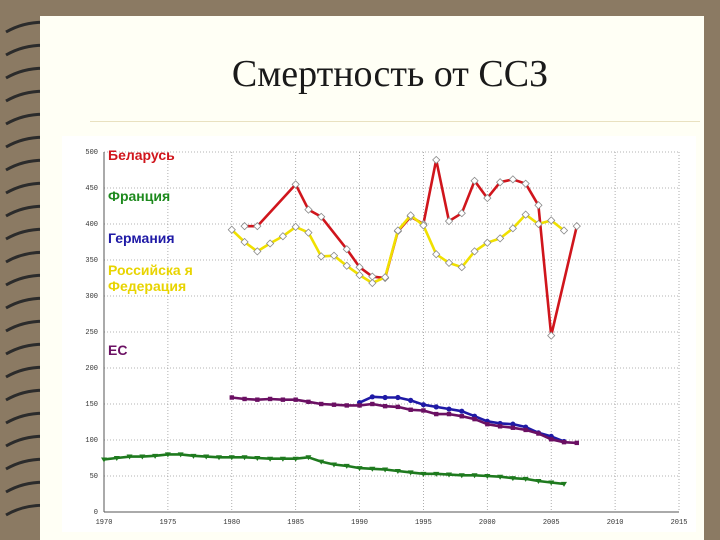 This screenshot has height=540, width=720. Describe the element at coordinates (104, 523) in the screenshot. I see `x-tick-label: 1970` at that location.